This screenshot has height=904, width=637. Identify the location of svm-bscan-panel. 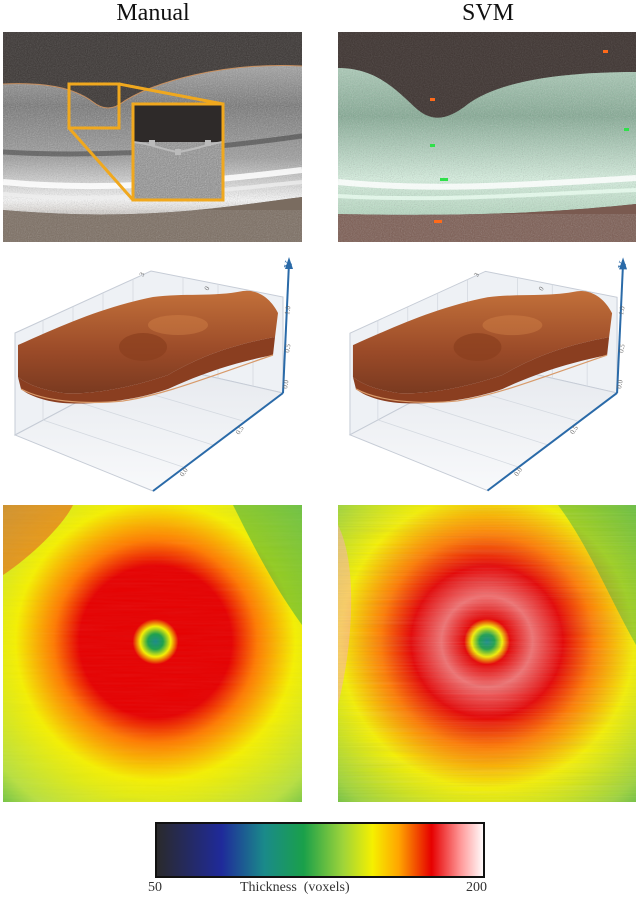
(487, 137).